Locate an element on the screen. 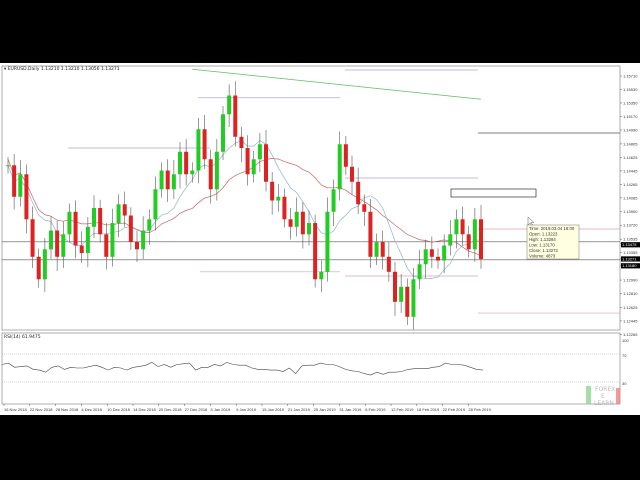  price-tick-label: 1.15350 is located at coordinates (630, 102).